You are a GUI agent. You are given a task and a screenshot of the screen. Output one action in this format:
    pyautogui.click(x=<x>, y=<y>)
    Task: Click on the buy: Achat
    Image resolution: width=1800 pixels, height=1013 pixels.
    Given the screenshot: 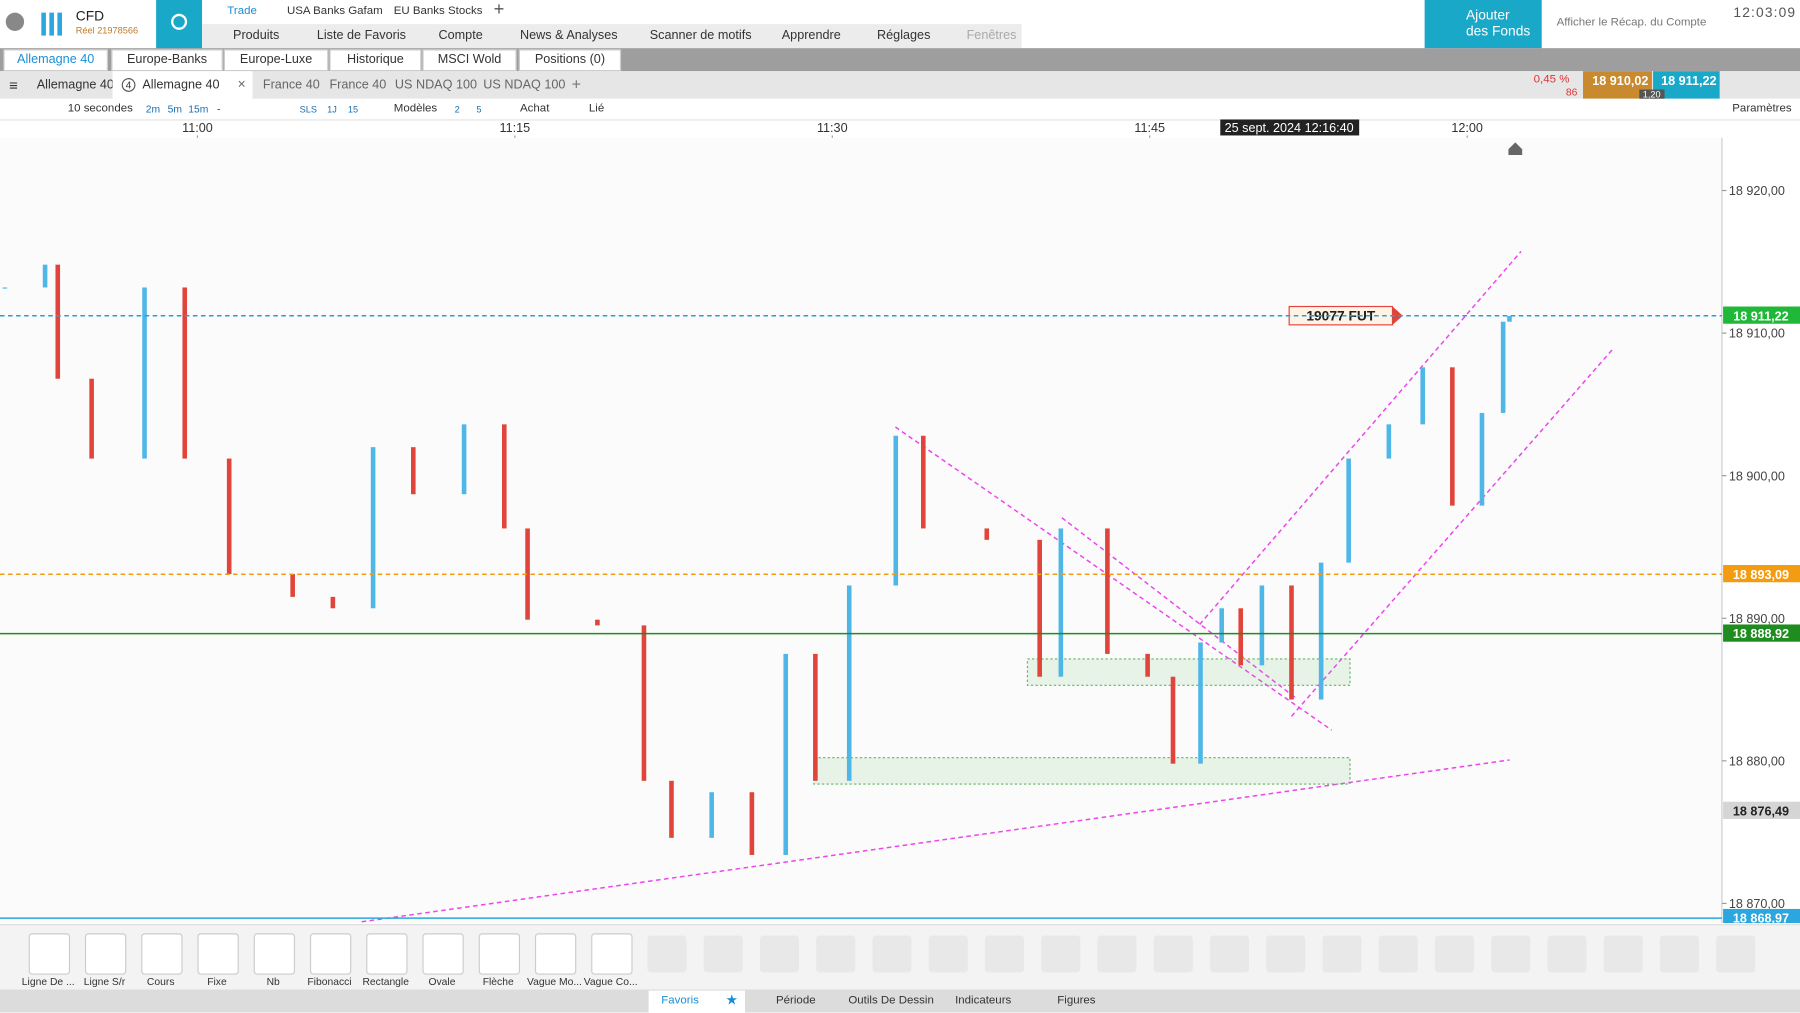 What is the action you would take?
    pyautogui.click(x=535, y=108)
    